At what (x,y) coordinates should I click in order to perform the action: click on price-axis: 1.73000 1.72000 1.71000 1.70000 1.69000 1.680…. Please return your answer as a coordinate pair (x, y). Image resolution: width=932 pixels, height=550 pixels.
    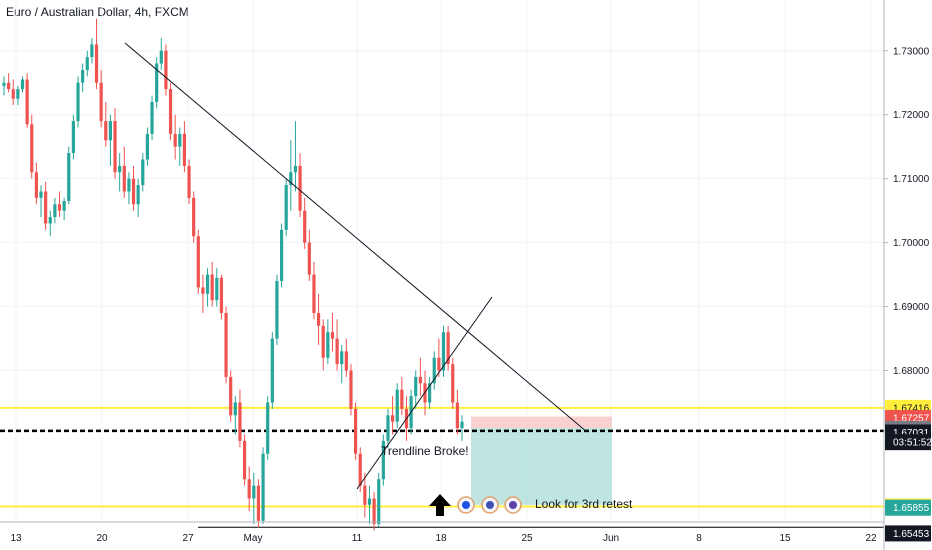
    Looking at the image, I should click on (906, 275).